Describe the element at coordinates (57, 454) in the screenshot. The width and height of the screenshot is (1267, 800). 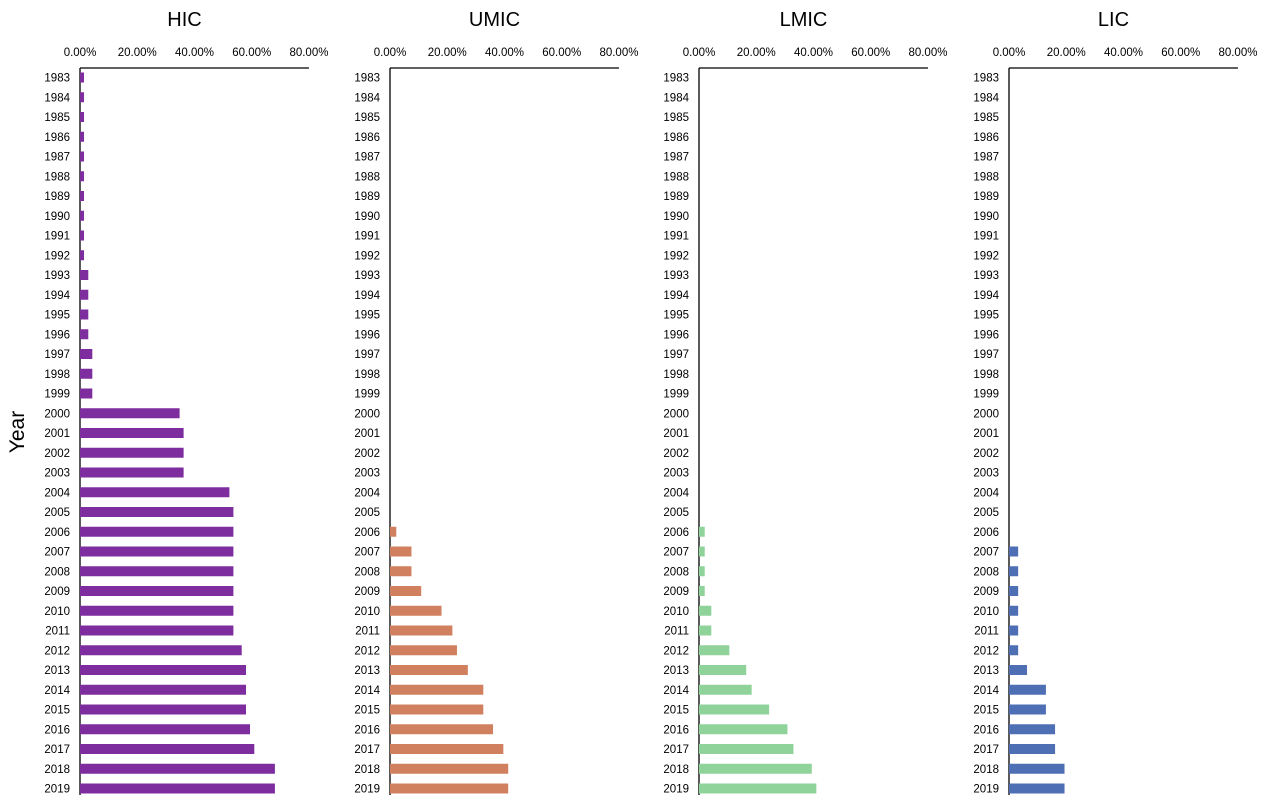
I see `y-tick-label: 2002` at that location.